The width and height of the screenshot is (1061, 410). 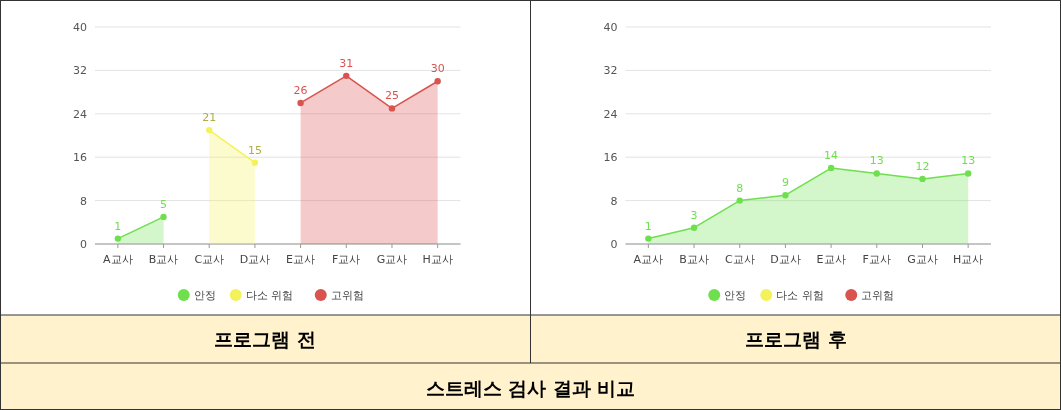 What do you see at coordinates (785, 183) in the screenshot?
I see `data-label: 9` at bounding box center [785, 183].